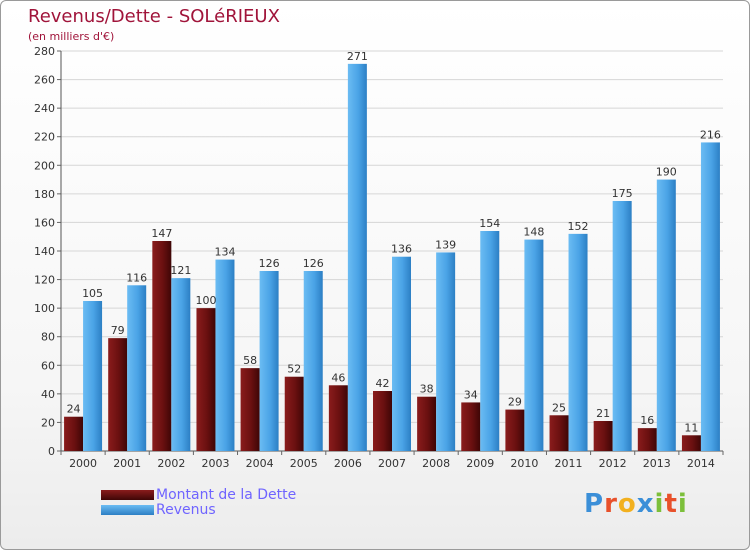  I want to click on revenus-label-2001: 116, so click(136, 277).